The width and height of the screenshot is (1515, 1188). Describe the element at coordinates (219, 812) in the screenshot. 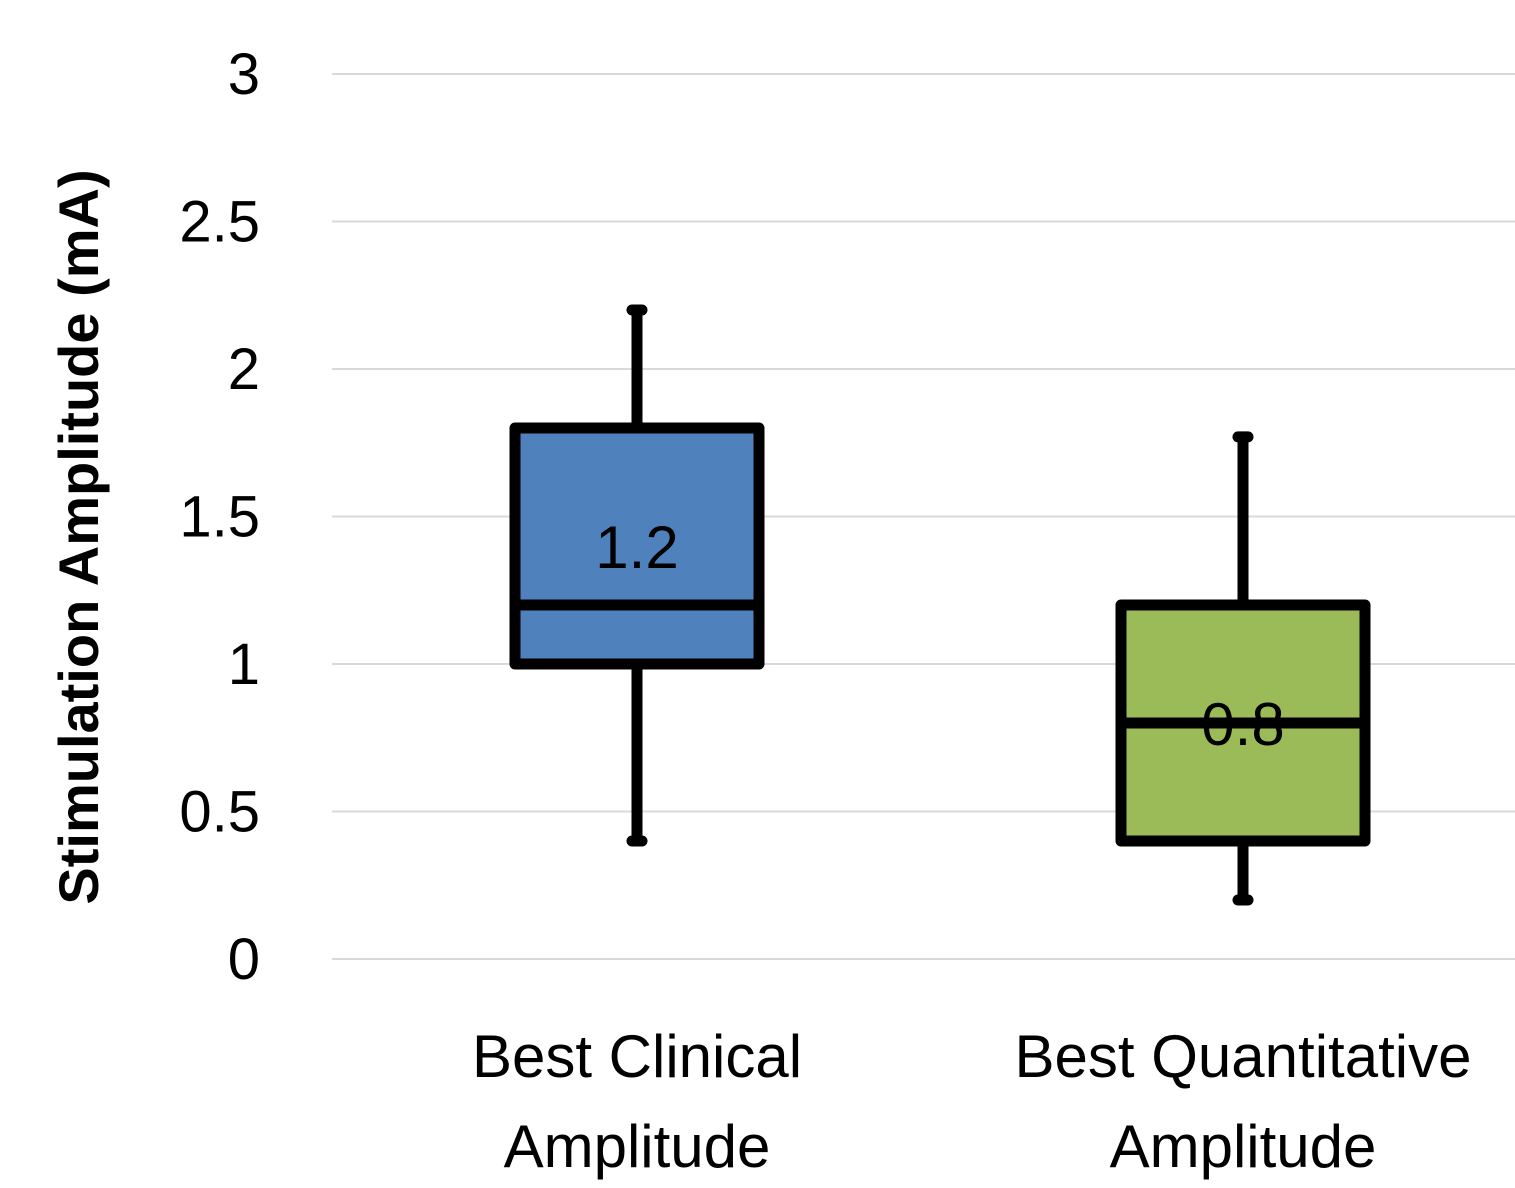

I see `y-tick-label: 0.5` at that location.